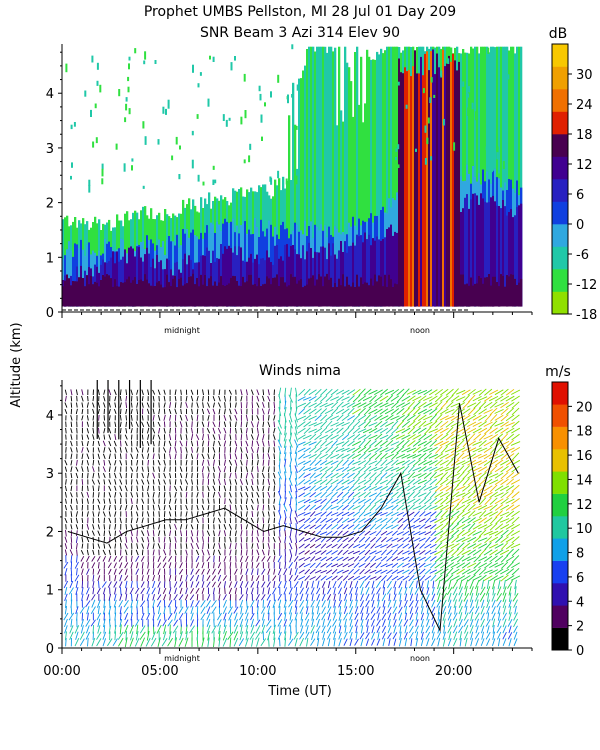  I want to click on wind-marker-noon: noon, so click(420, 658).